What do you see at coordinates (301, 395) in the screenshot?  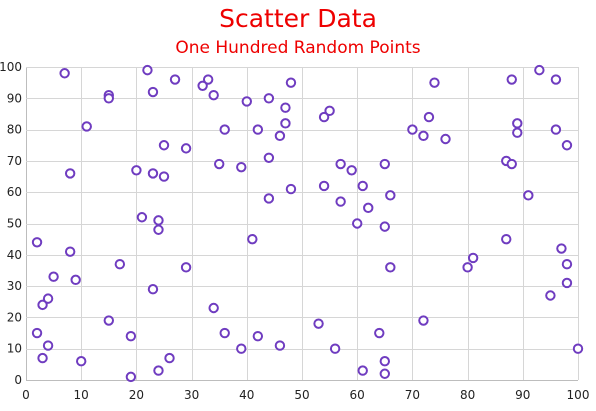 I see `x-tick-label: 50` at bounding box center [301, 395].